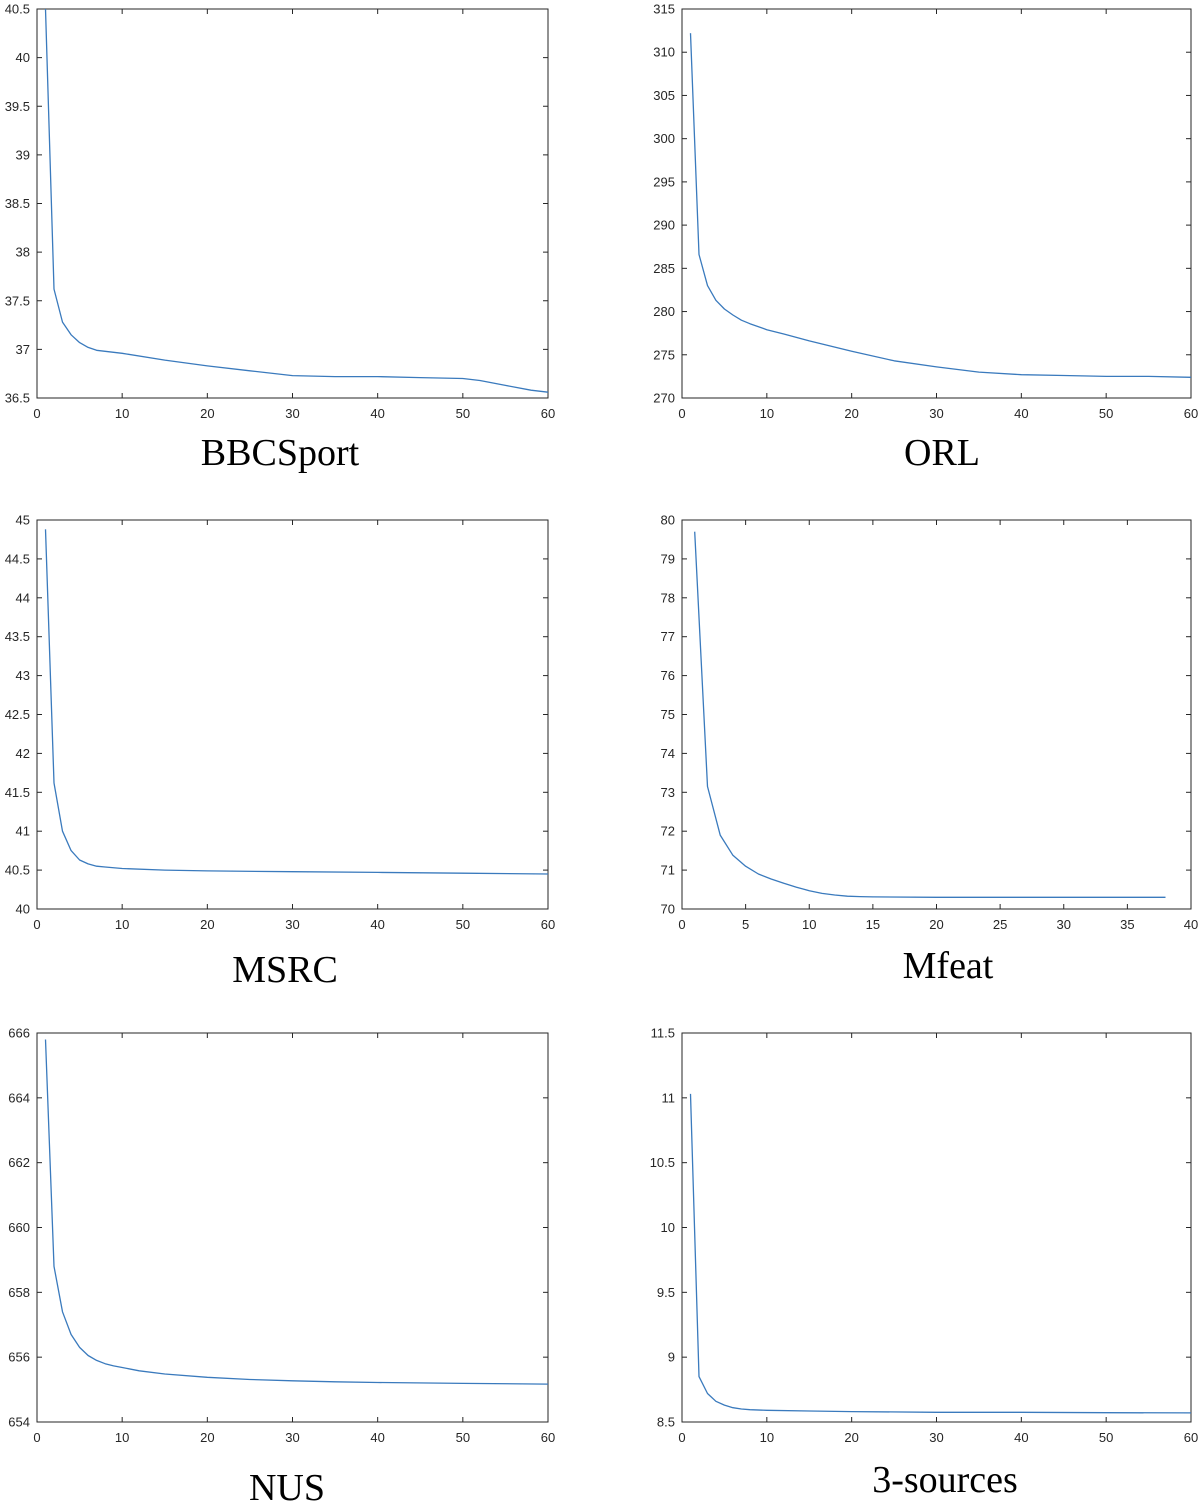 The height and width of the screenshot is (1511, 1200). What do you see at coordinates (17, 9) in the screenshot?
I see `bbcsport-y-tick-label: 40.5` at bounding box center [17, 9].